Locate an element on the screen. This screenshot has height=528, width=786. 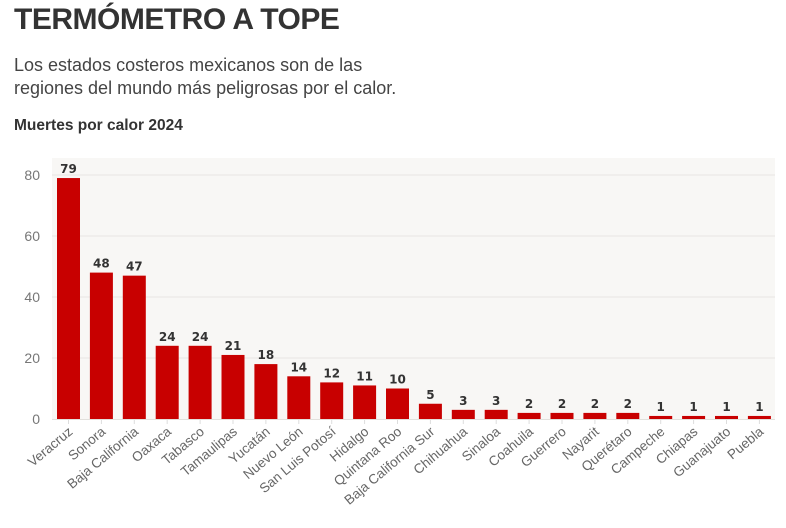
x-tick-label: Veracruz is located at coordinates (50, 447).